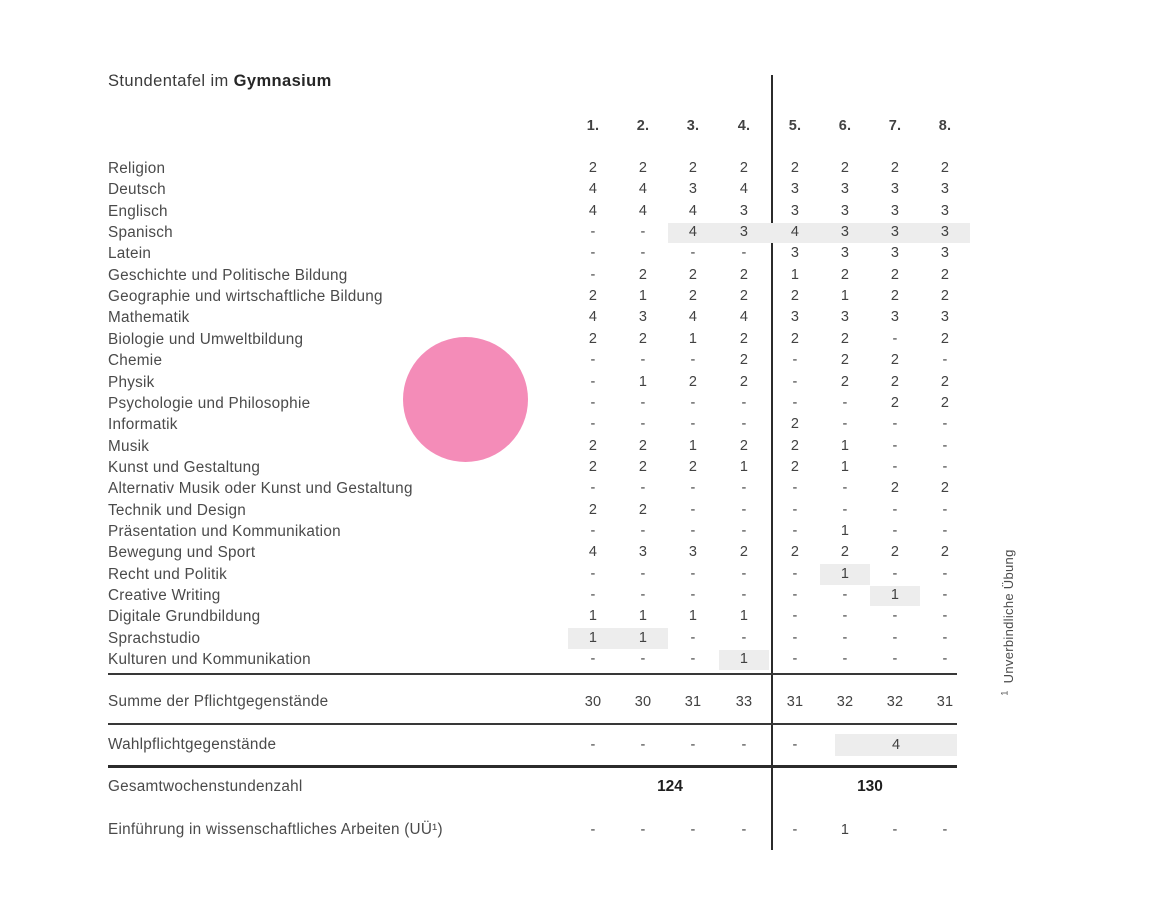 This screenshot has width=1170, height=915. Describe the element at coordinates (184, 617) in the screenshot. I see `subject-label: Digitale Grundbildung` at that location.